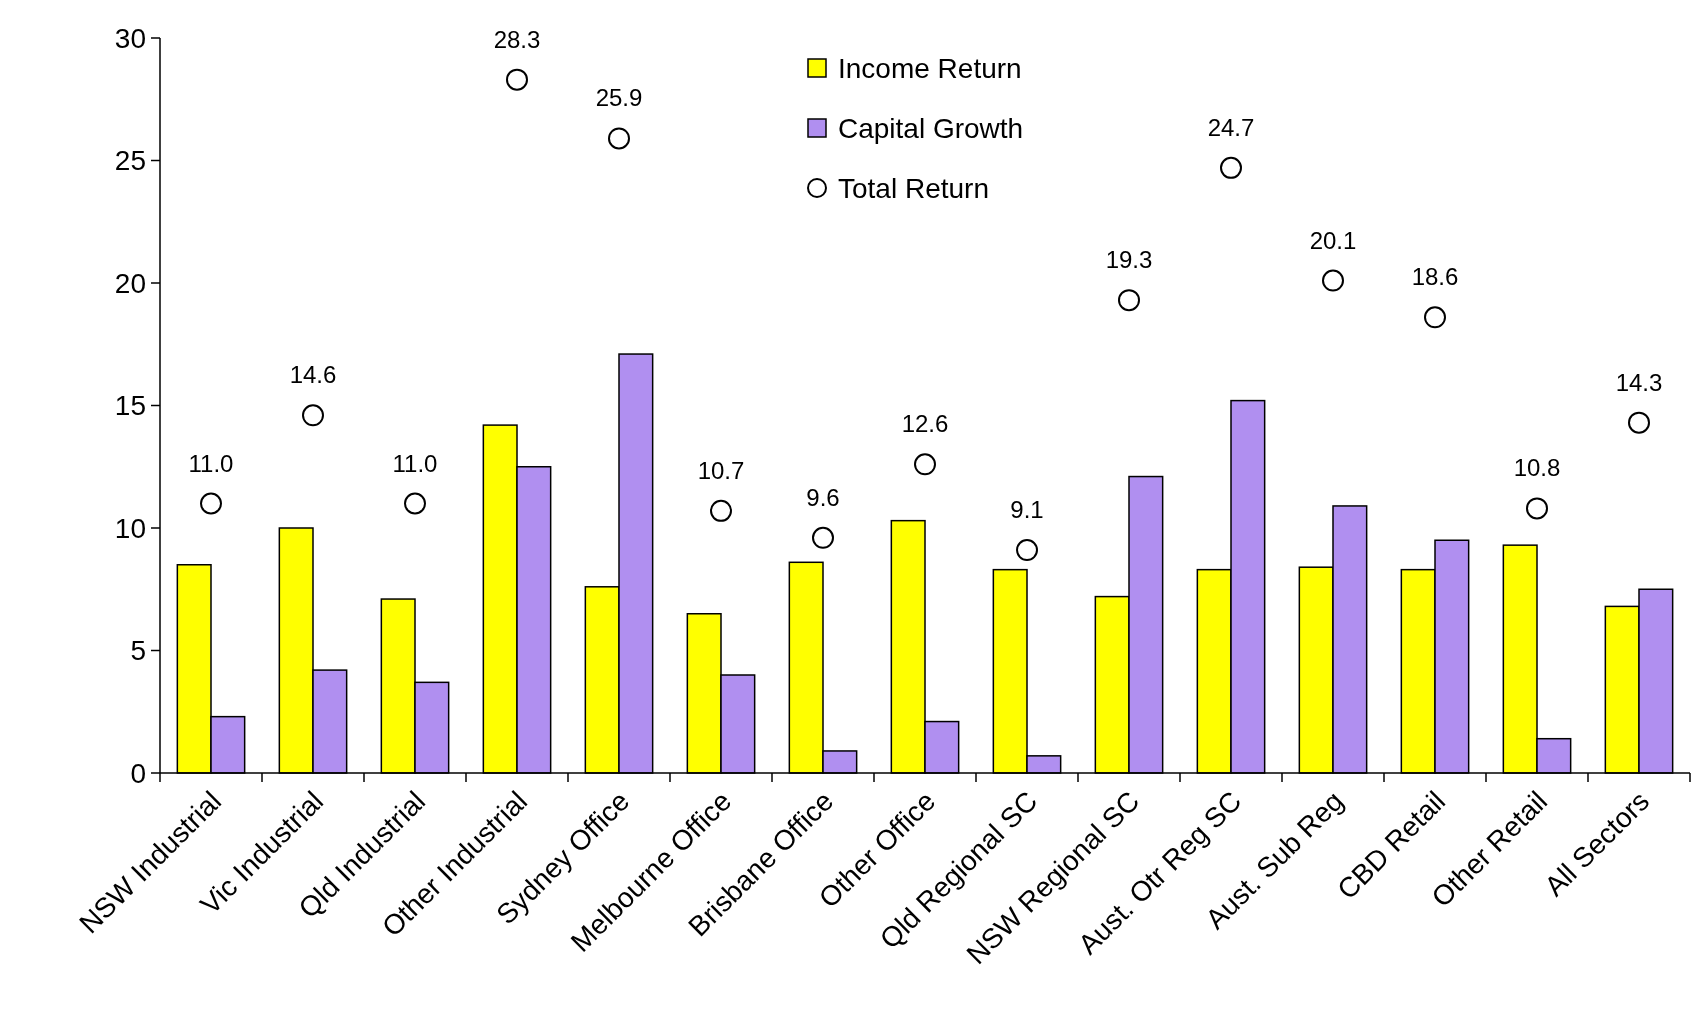 The image size is (1700, 1024). What do you see at coordinates (1333, 240) in the screenshot?
I see `data-label: 20.1` at bounding box center [1333, 240].